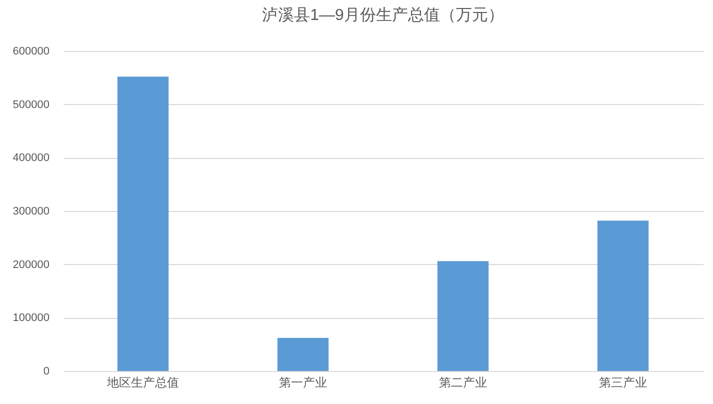 Image resolution: width=713 pixels, height=404 pixels. Describe the element at coordinates (31, 264) in the screenshot. I see `y-tick-label: 200000` at that location.